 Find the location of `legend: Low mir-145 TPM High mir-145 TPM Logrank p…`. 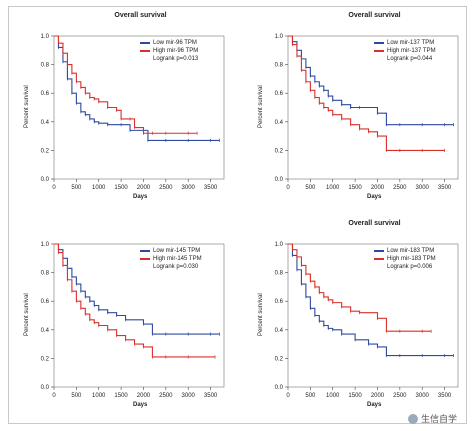

legend: Low mir-145 TPM High mir-145 TPM Logrank p… is located at coordinates (171, 259).